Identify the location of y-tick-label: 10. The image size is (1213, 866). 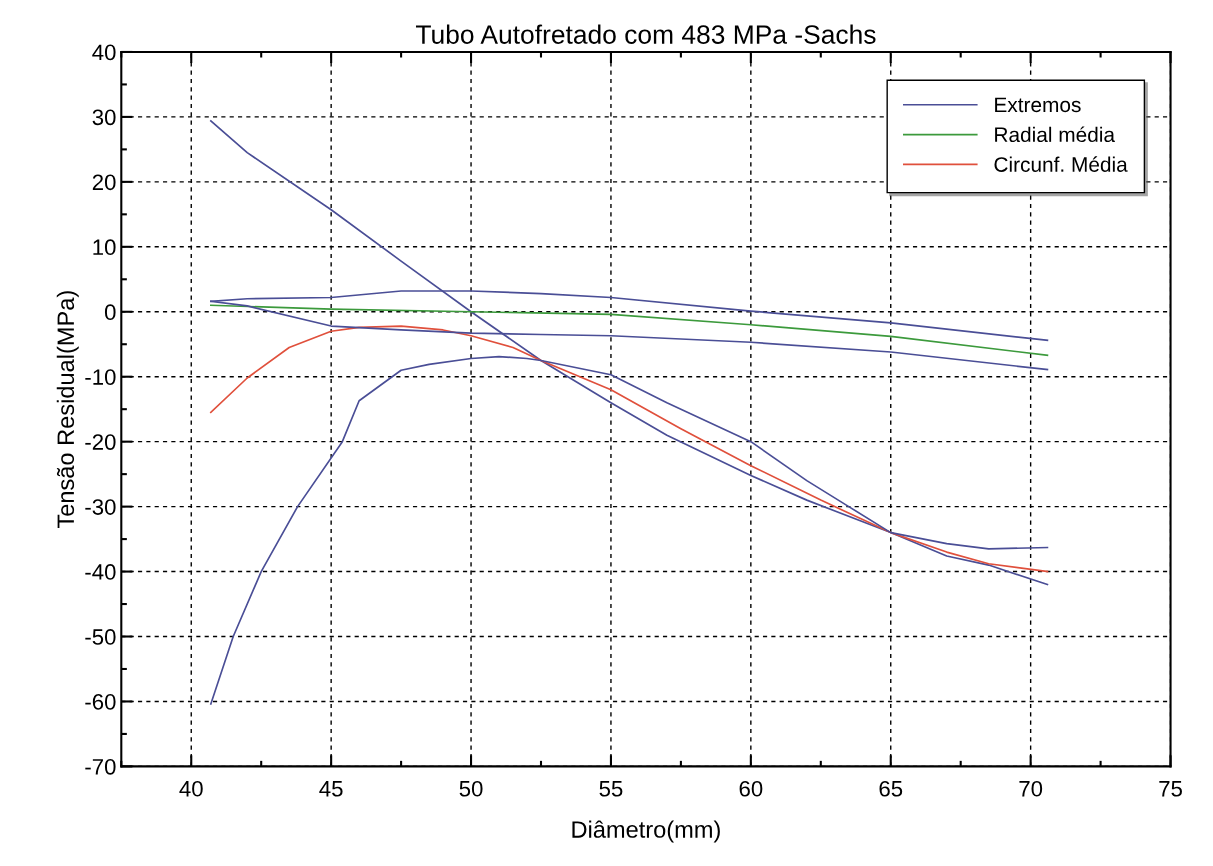
(104, 247).